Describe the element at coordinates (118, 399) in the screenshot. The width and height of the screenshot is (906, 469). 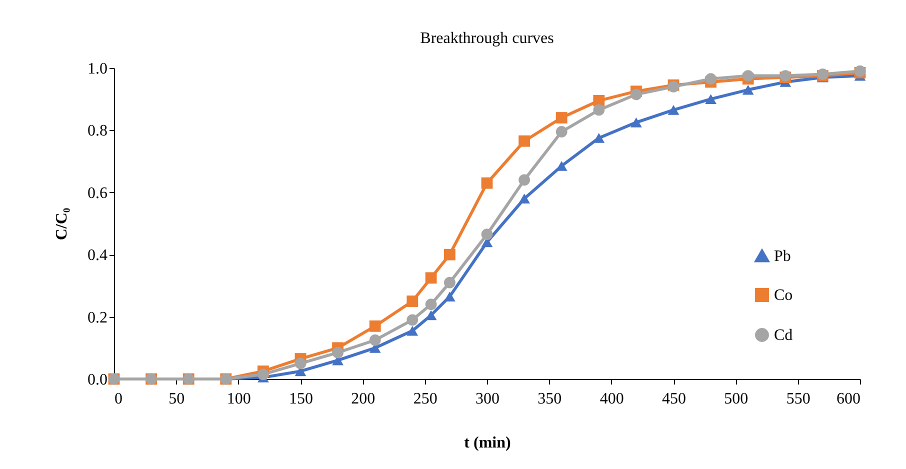
I see `x-tick-label: 0` at that location.